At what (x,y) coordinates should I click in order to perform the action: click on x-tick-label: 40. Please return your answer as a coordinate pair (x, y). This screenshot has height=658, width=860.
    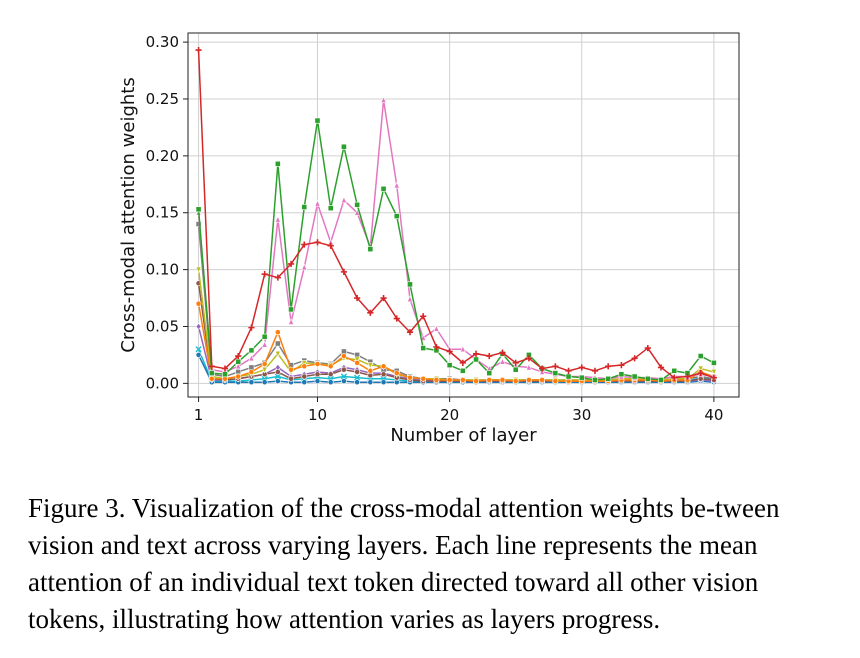
    Looking at the image, I should click on (713, 415).